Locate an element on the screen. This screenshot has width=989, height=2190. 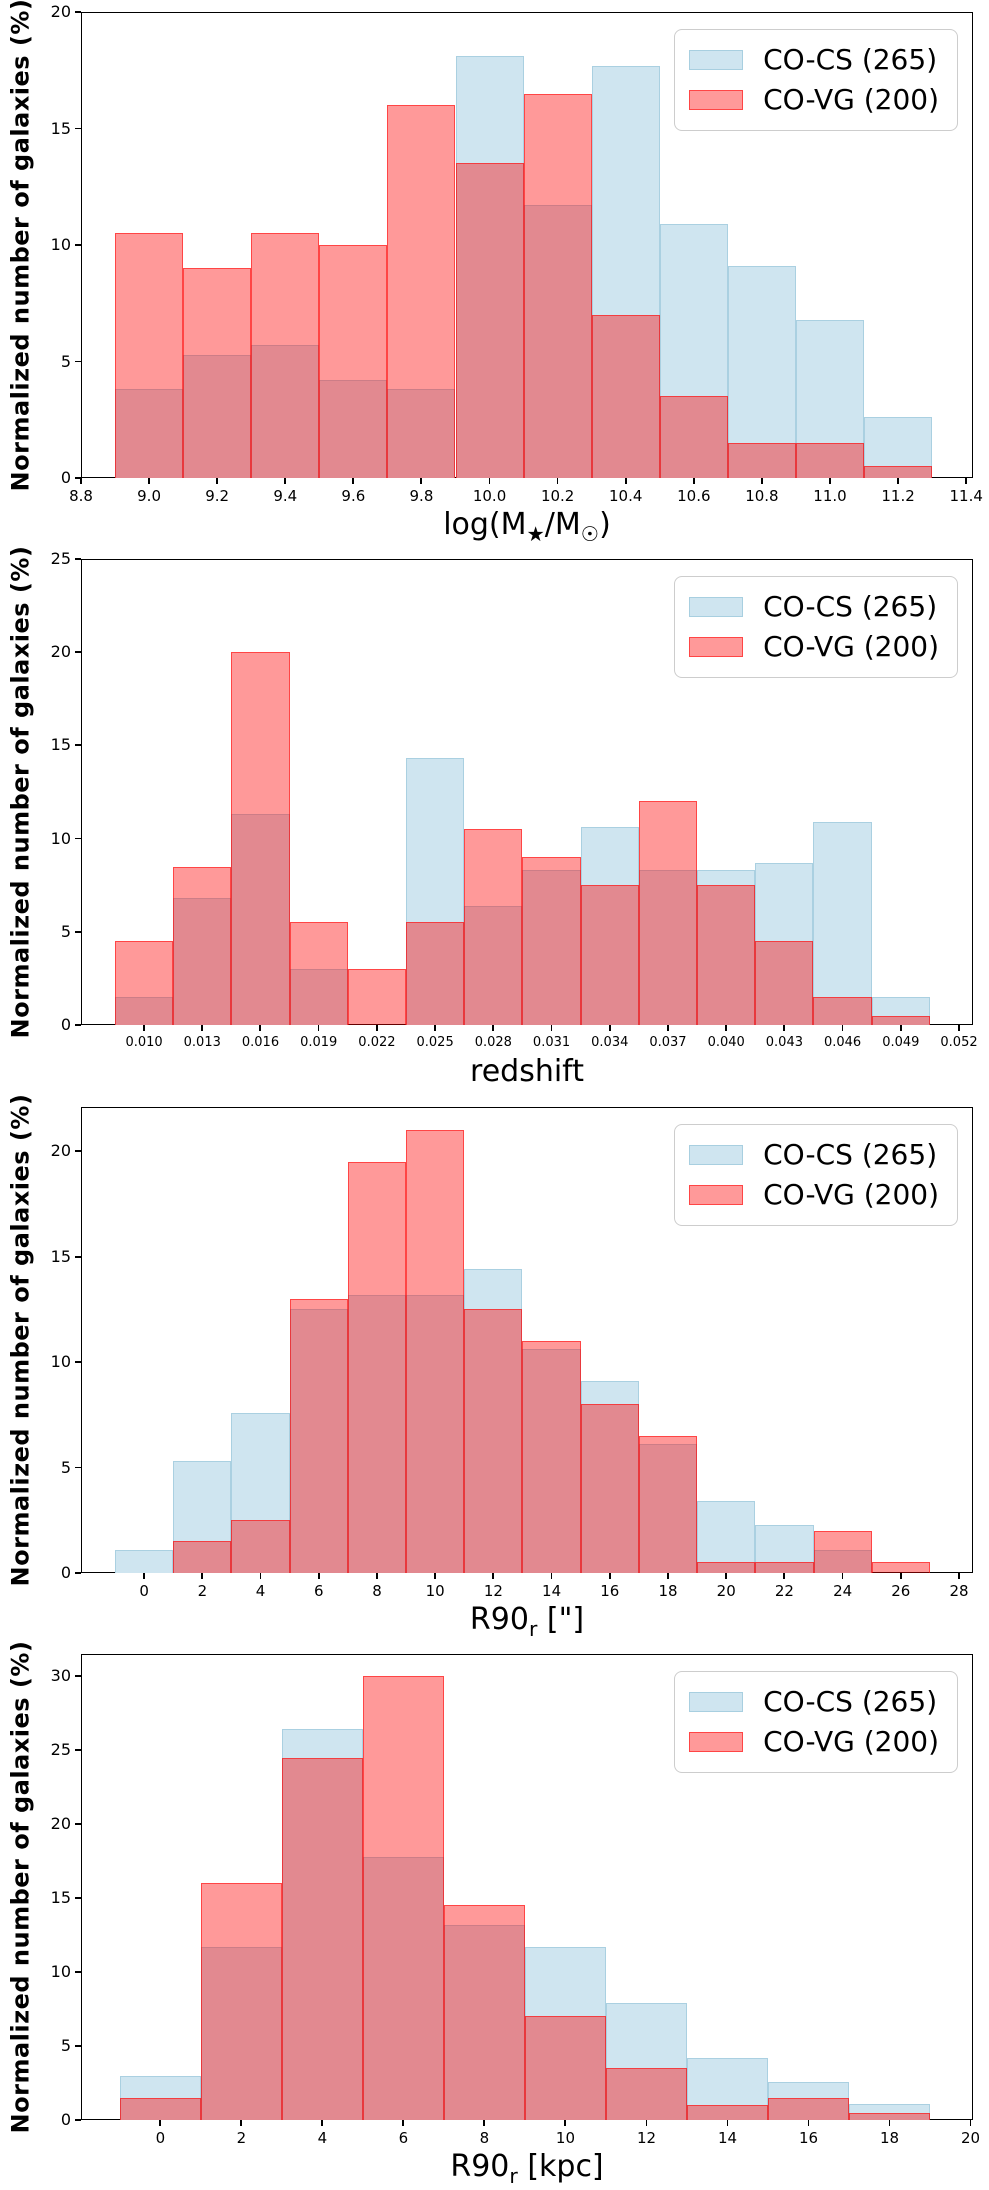
y-tick-label: 25 is located at coordinates (60, 558).